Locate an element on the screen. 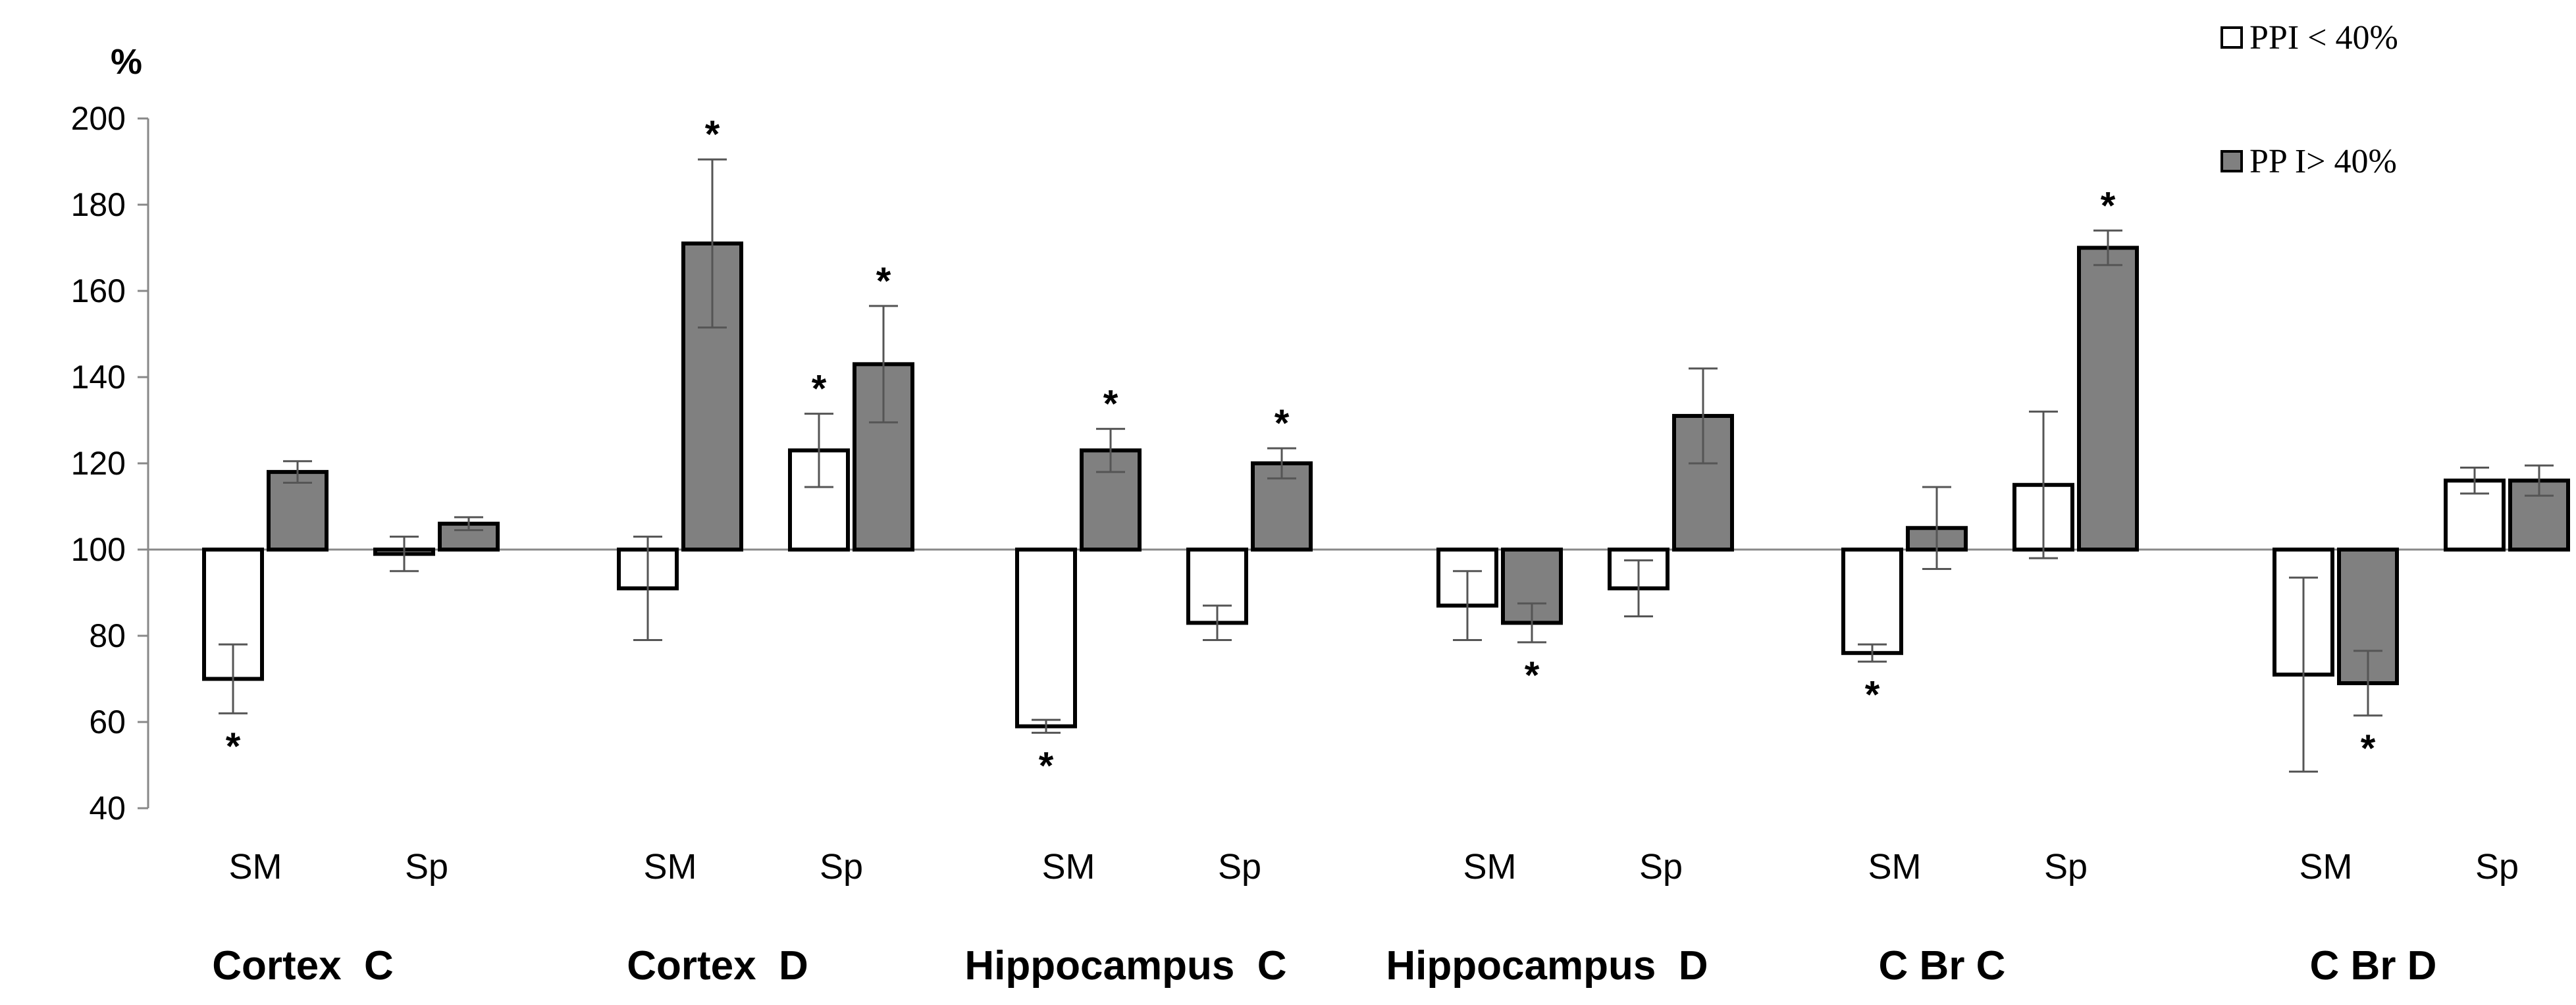  y-tick-label: 180 is located at coordinates (99, 204).